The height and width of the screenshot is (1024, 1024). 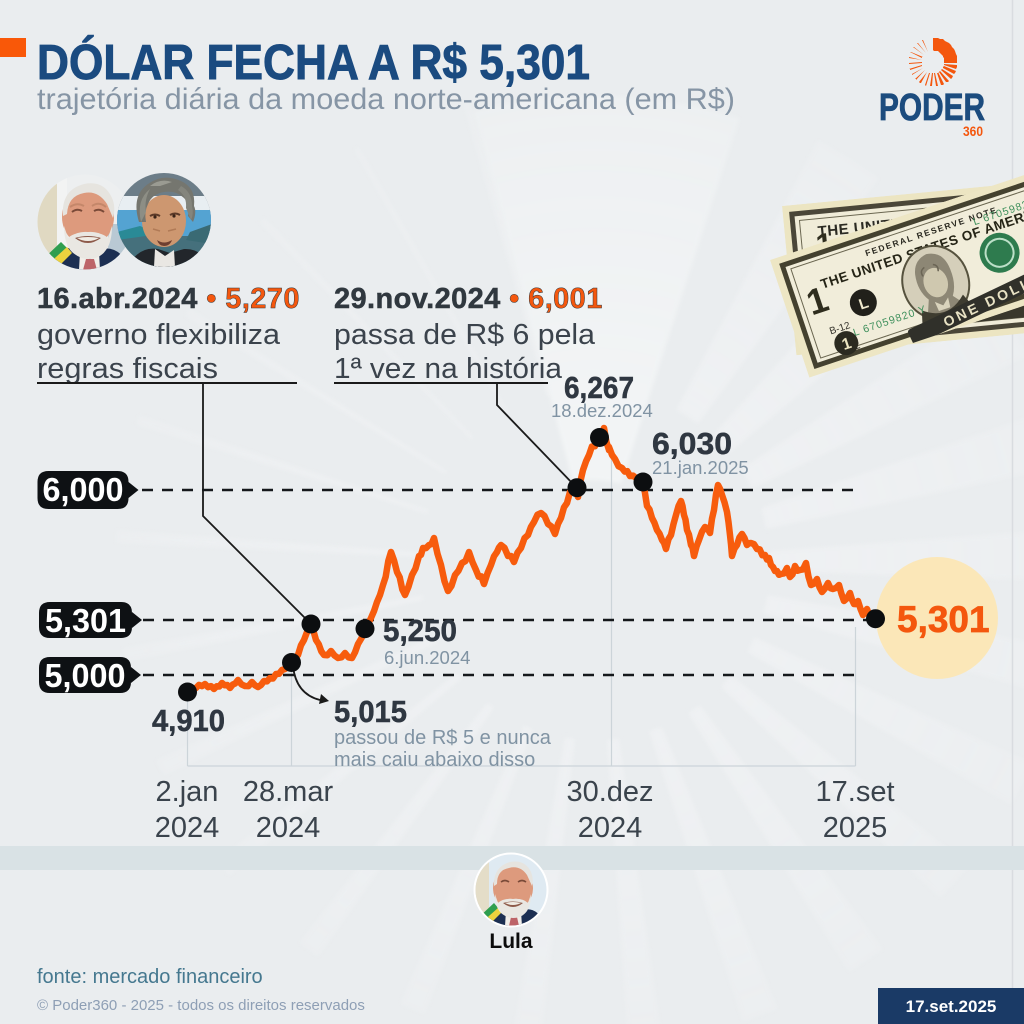 I want to click on svg-text: PODER, so click(x=932, y=108).